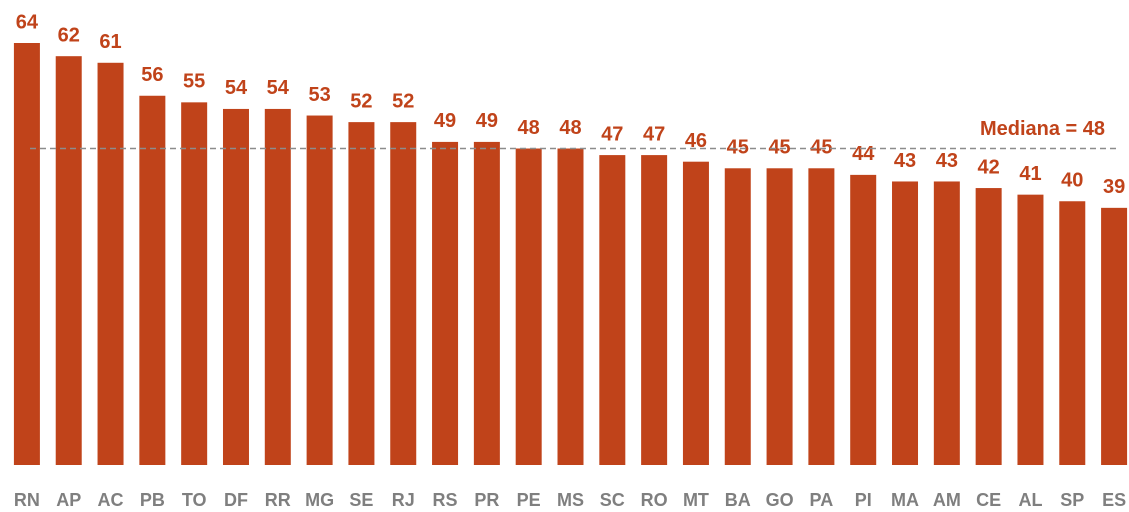  I want to click on value-label: 44, so click(863, 154).